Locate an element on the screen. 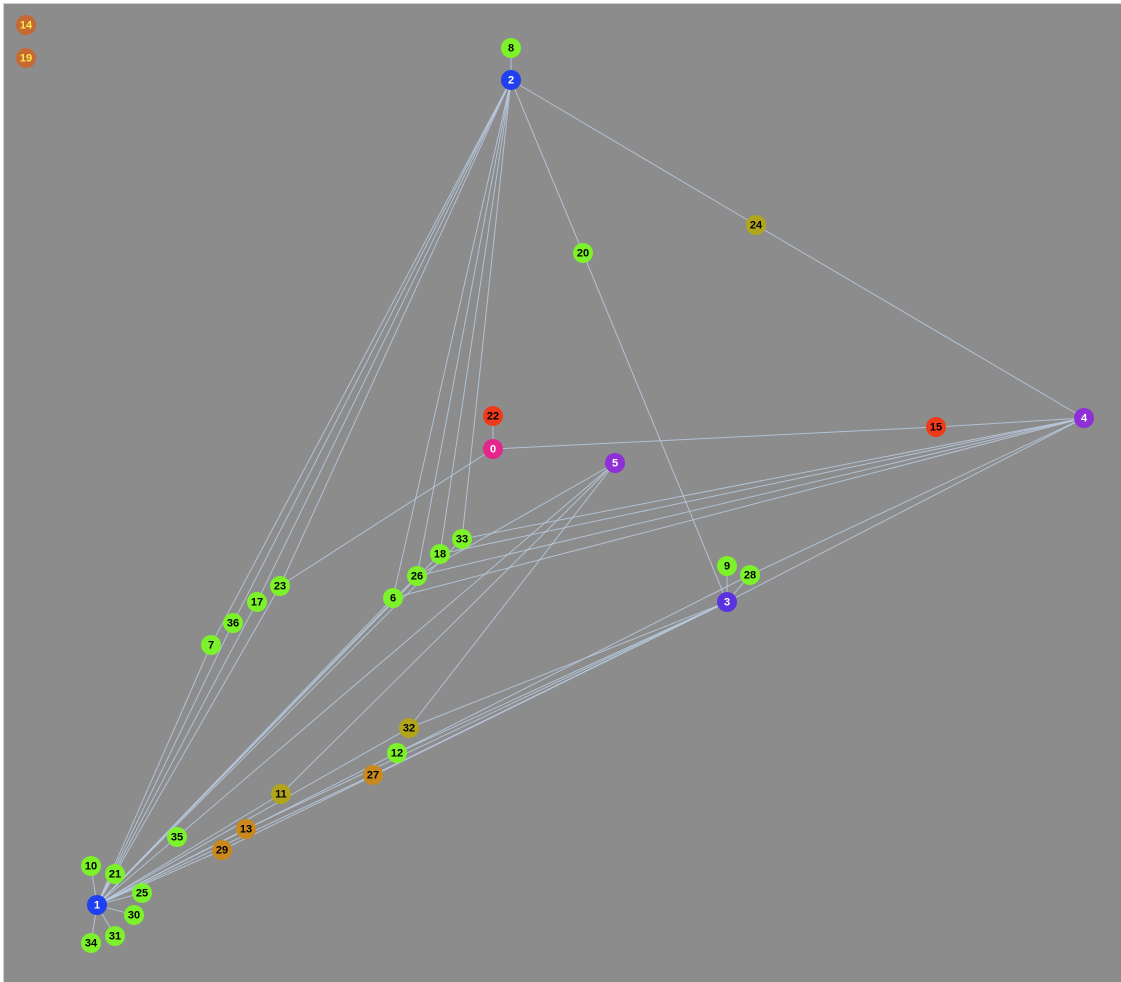  node-label: 28 is located at coordinates (750, 576).